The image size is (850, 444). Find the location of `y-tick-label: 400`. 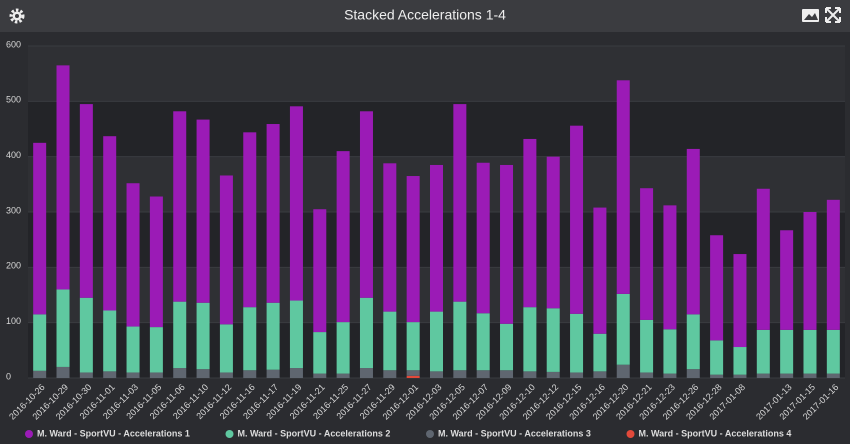

y-tick-label: 400 is located at coordinates (13, 155).